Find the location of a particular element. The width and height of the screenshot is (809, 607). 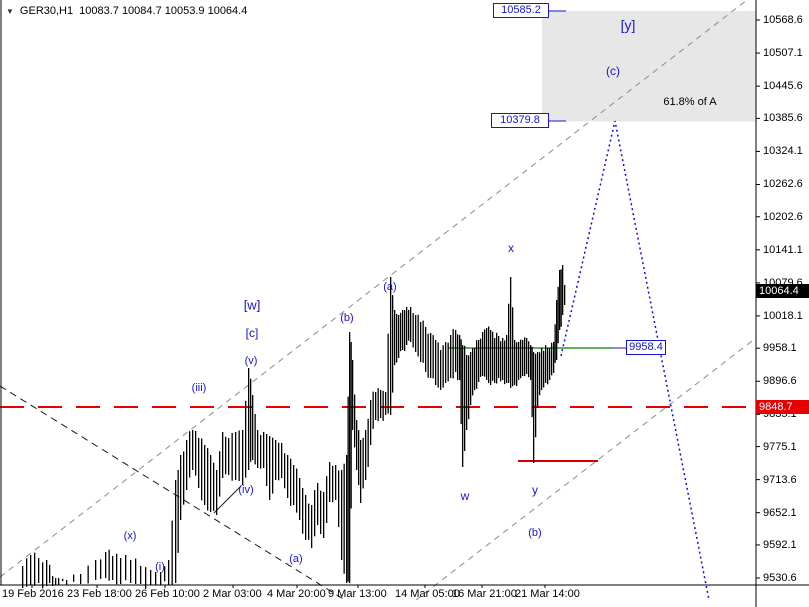

price-target-box: 9958.4 is located at coordinates (646, 348).